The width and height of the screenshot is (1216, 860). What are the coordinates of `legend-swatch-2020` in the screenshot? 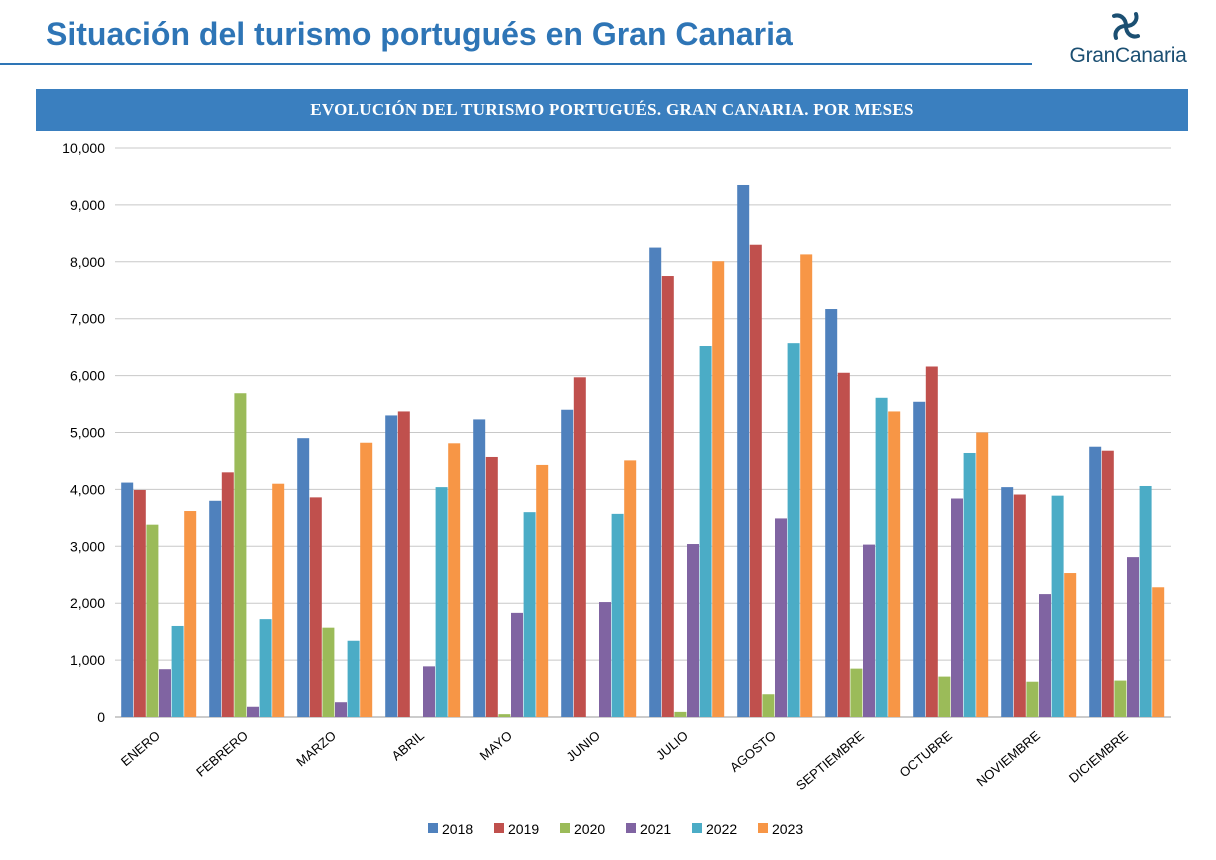 It's located at (565, 828).